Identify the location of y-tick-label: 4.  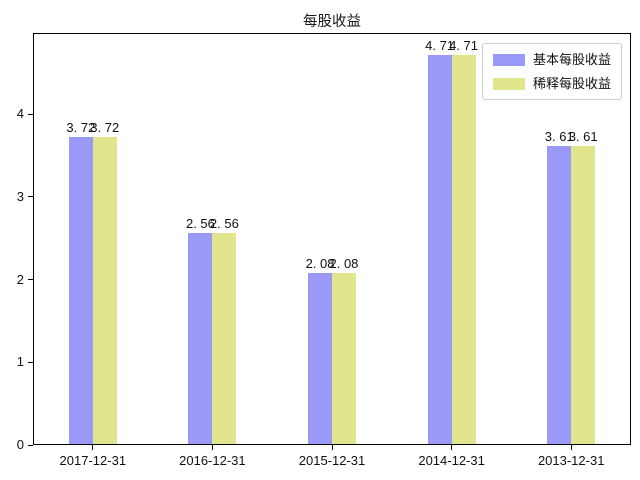
(20, 114).